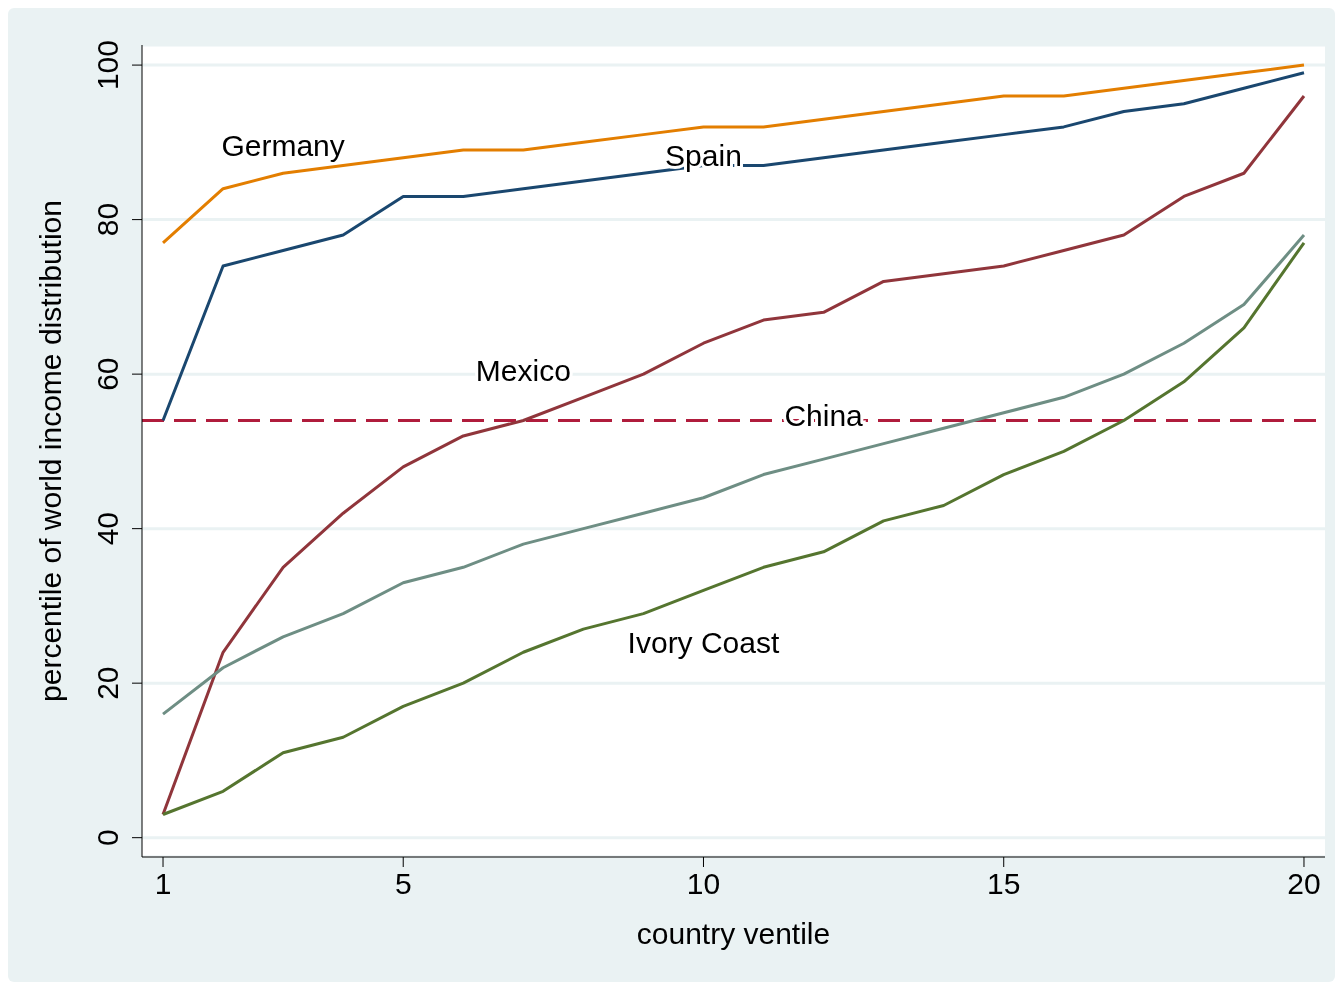 Image resolution: width=1341 pixels, height=988 pixels. What do you see at coordinates (403, 884) in the screenshot?
I see `x-tick-label: 5` at bounding box center [403, 884].